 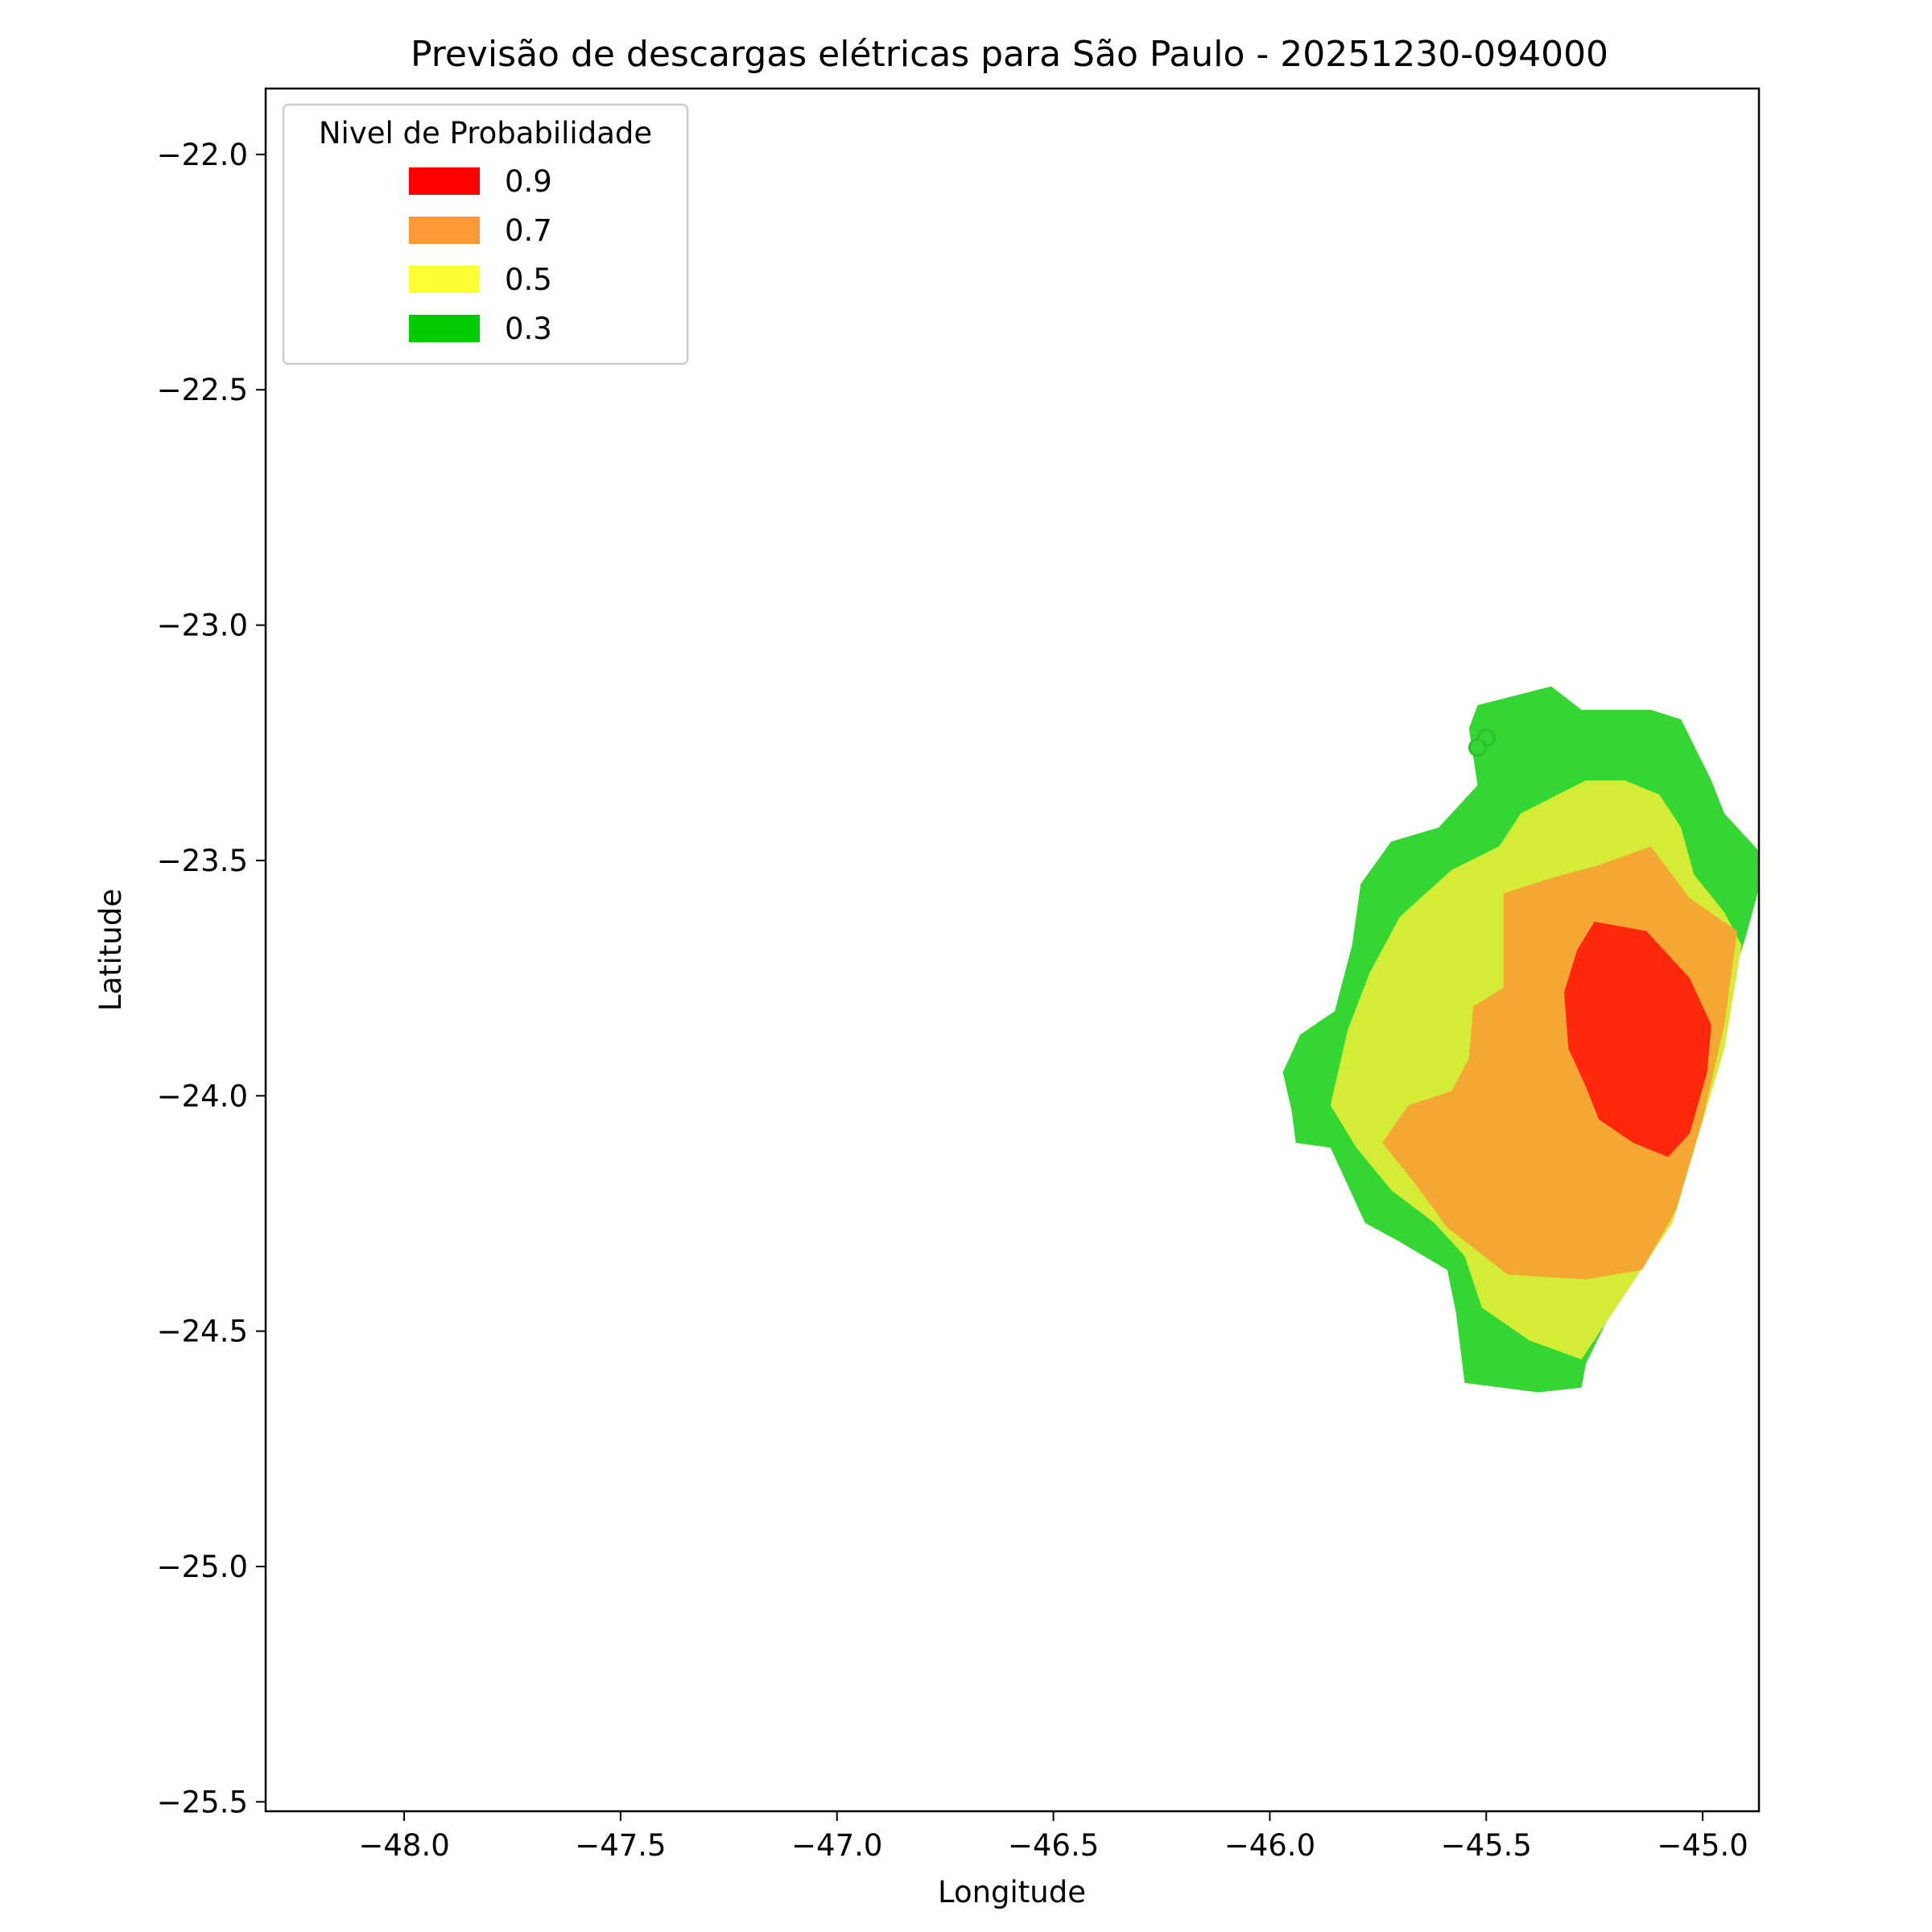 What do you see at coordinates (1269, 1846) in the screenshot?
I see `x-tick-label: −46.0` at bounding box center [1269, 1846].